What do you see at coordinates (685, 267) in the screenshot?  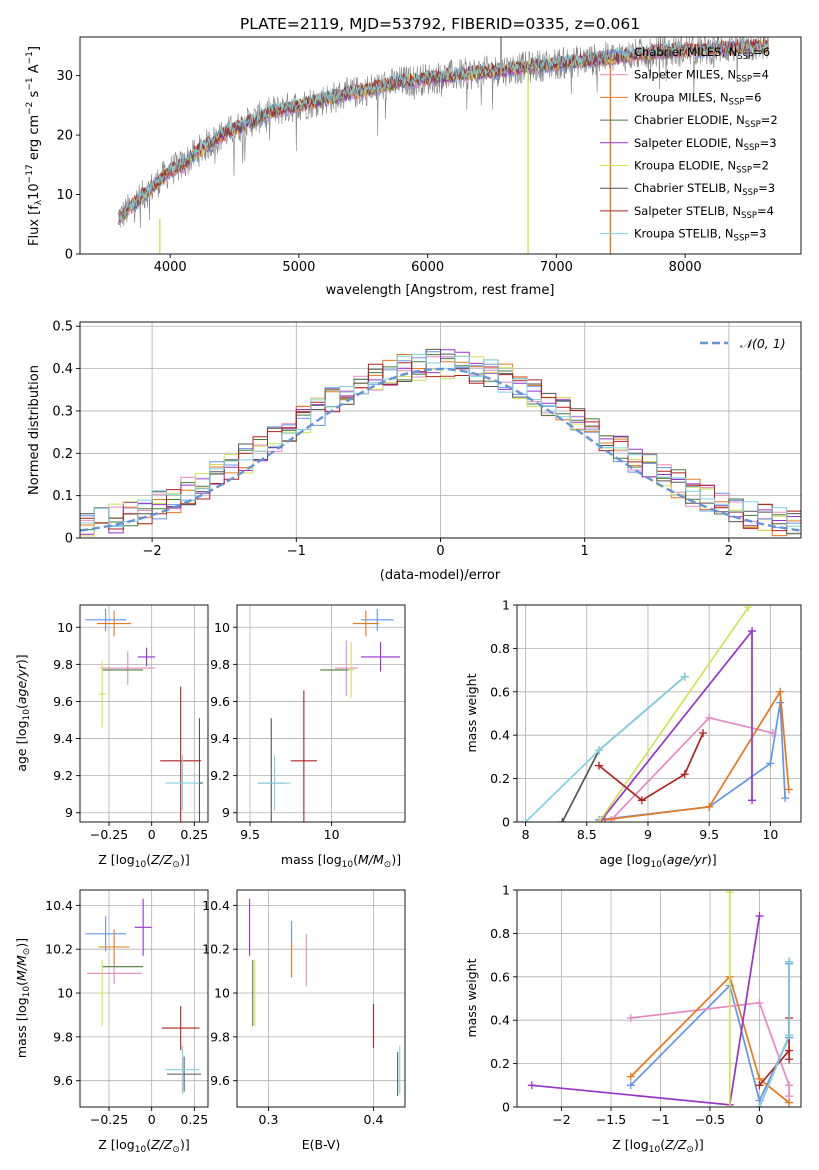 I see `x-tick-label: 8000` at bounding box center [685, 267].